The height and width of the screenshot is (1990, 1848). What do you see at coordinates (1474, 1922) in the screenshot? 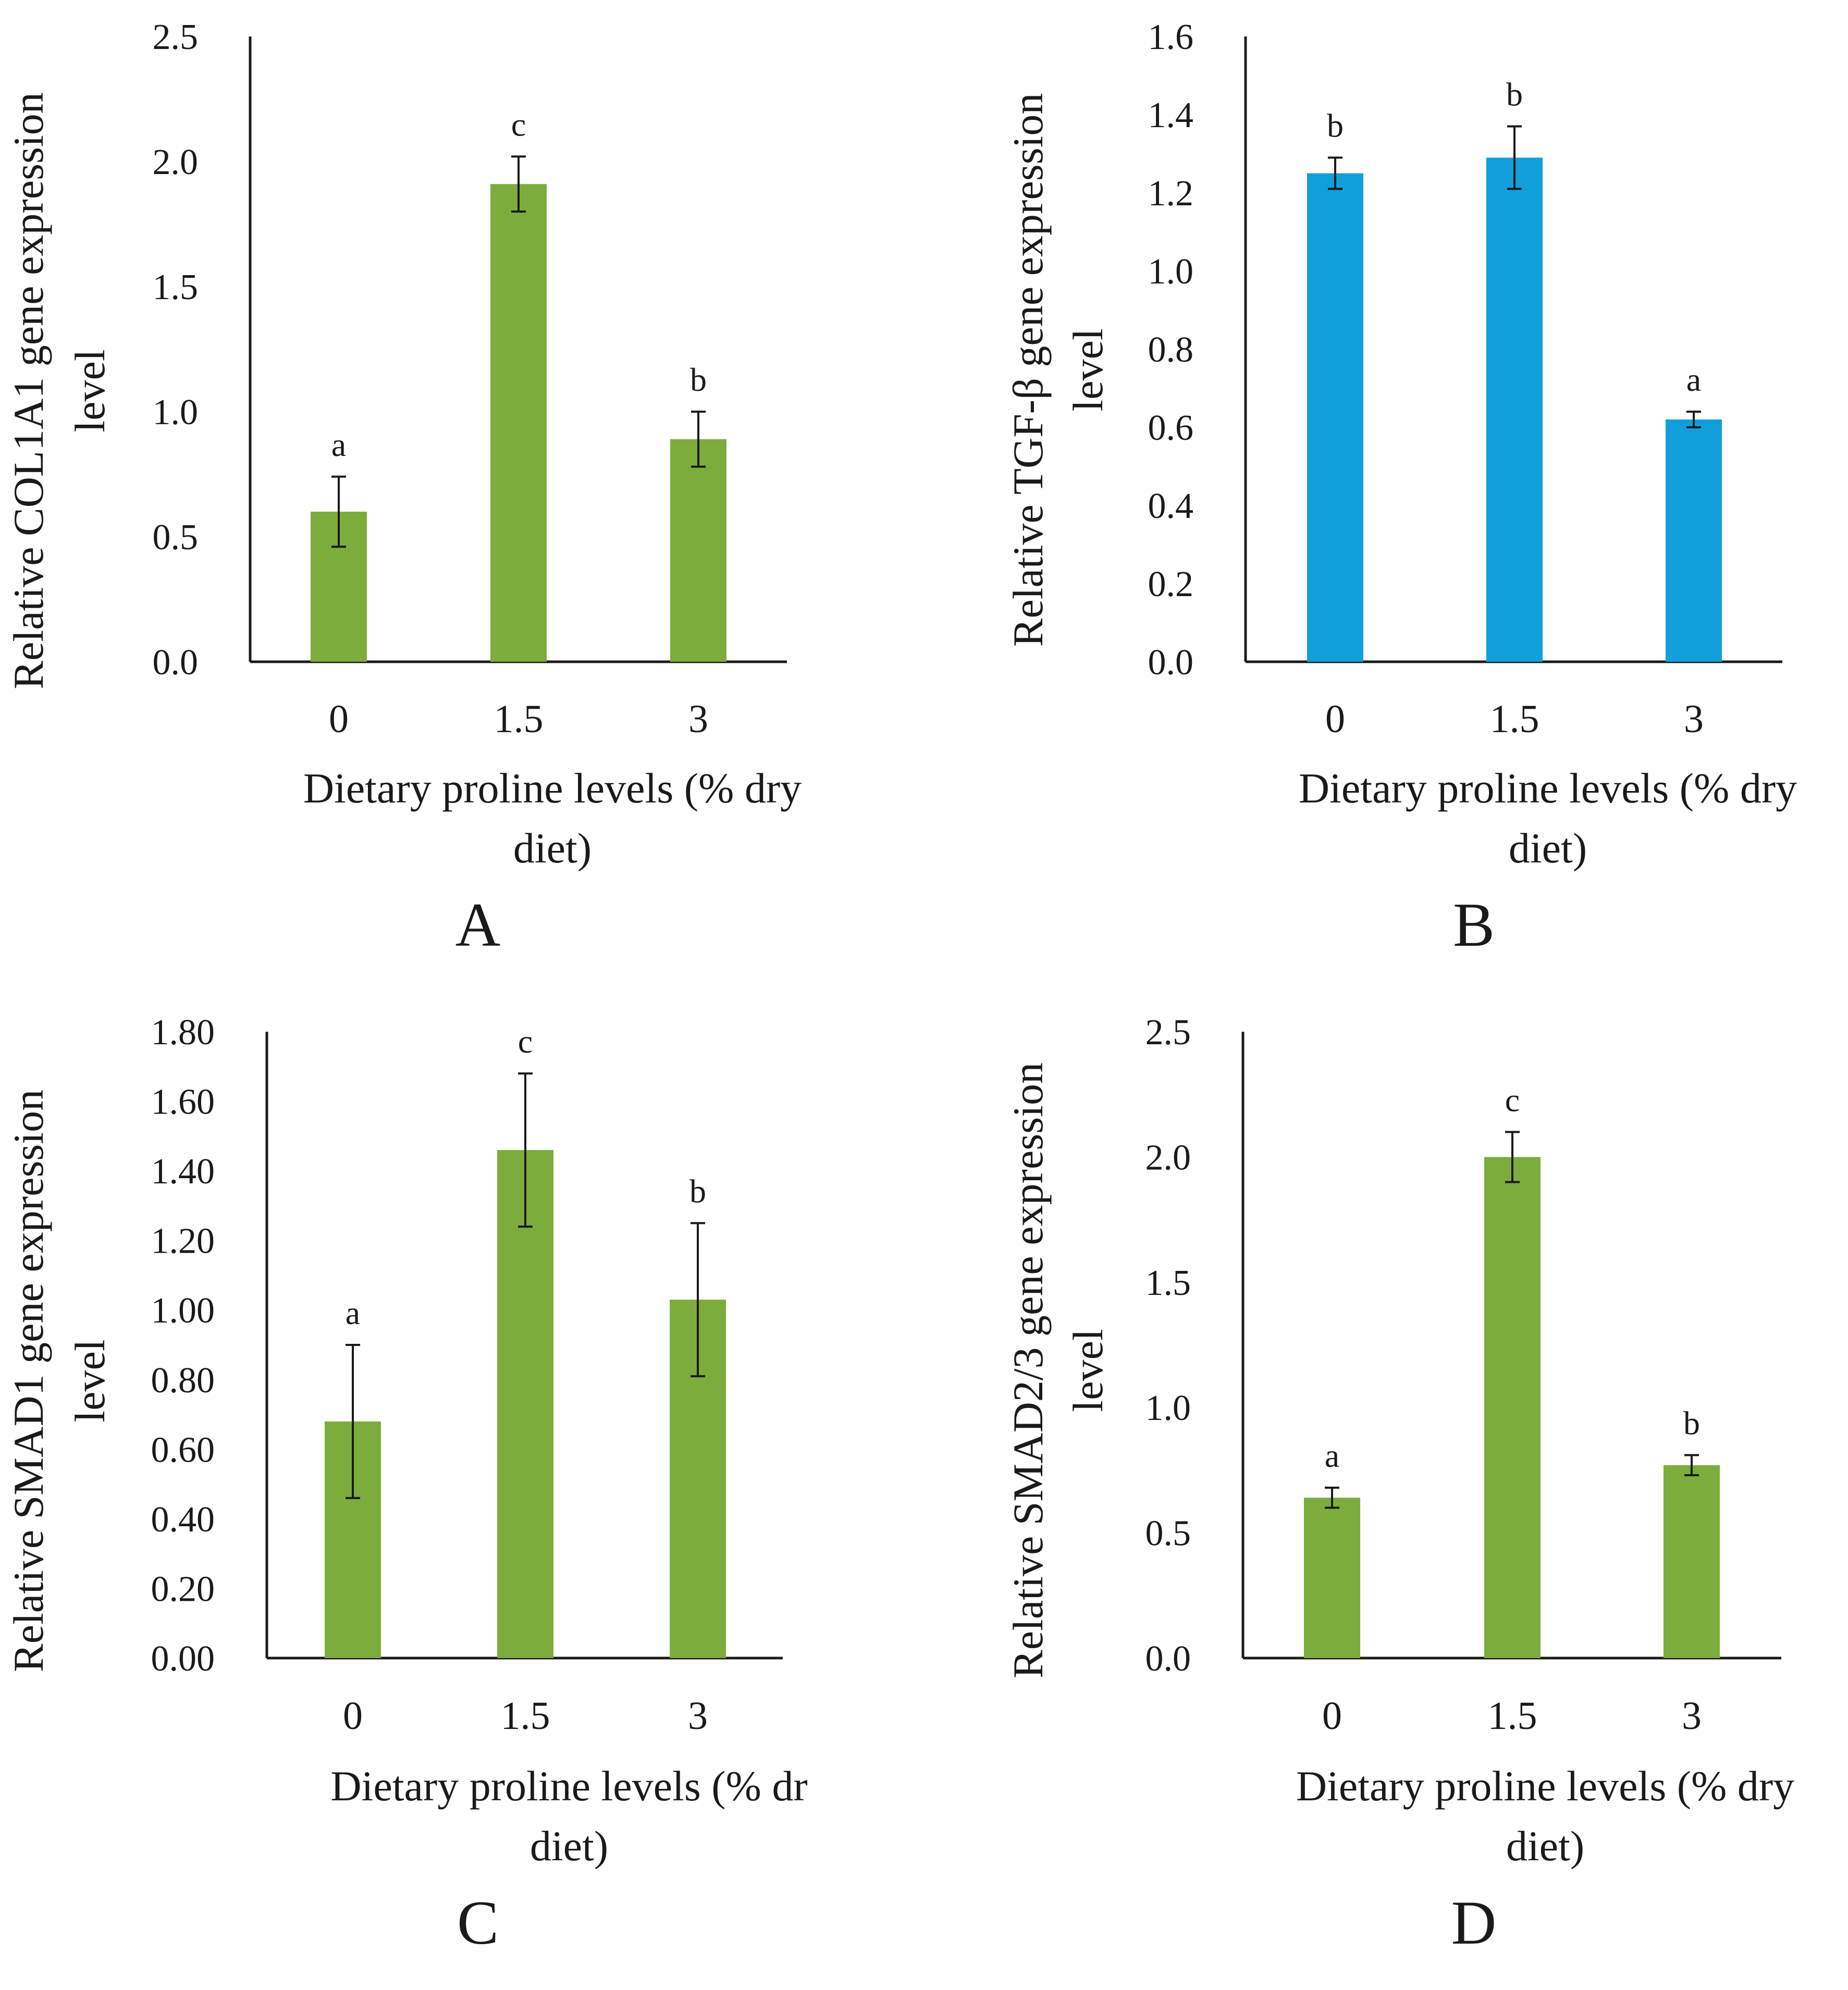
I see `panel-letter: D` at bounding box center [1474, 1922].